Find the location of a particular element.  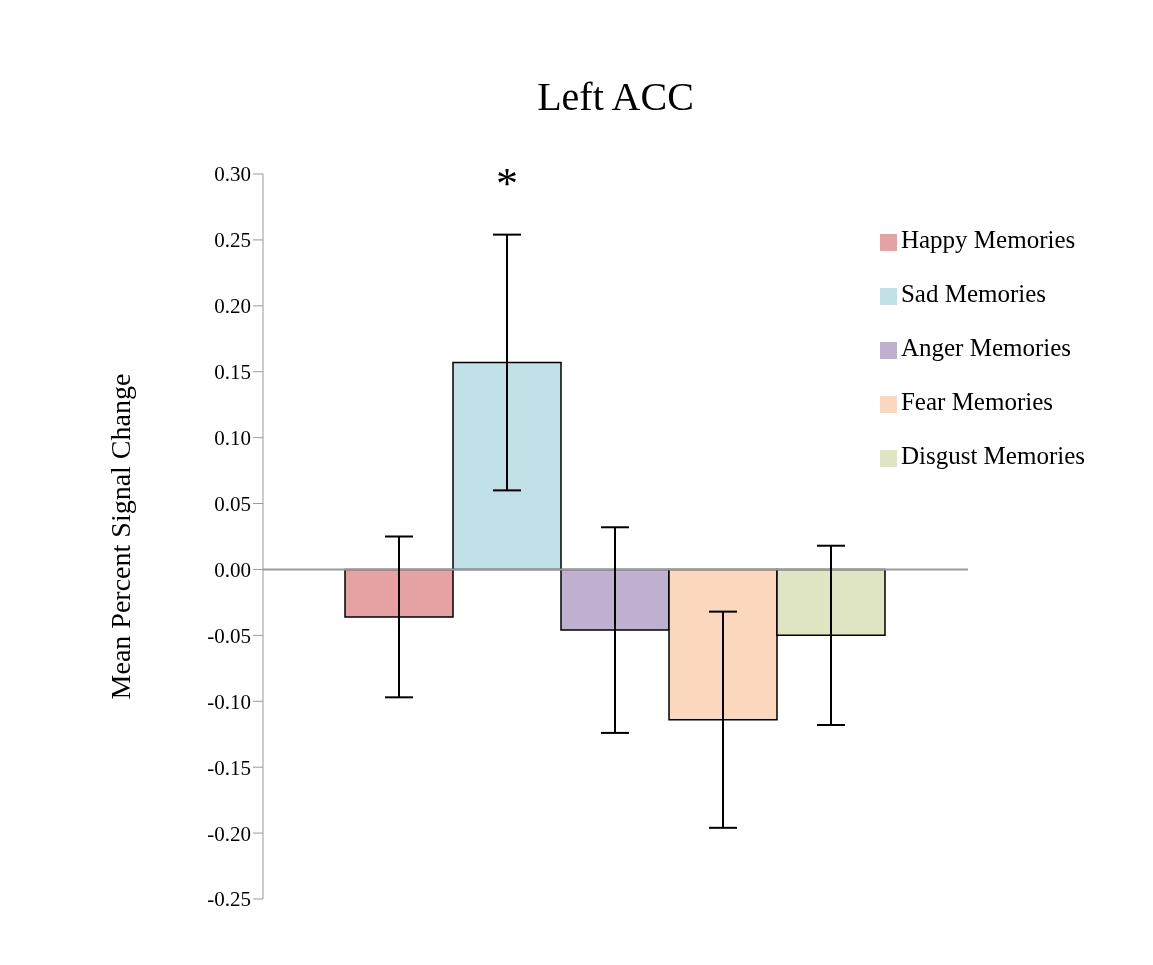

y-tick-label: 0.20 is located at coordinates (232, 306).